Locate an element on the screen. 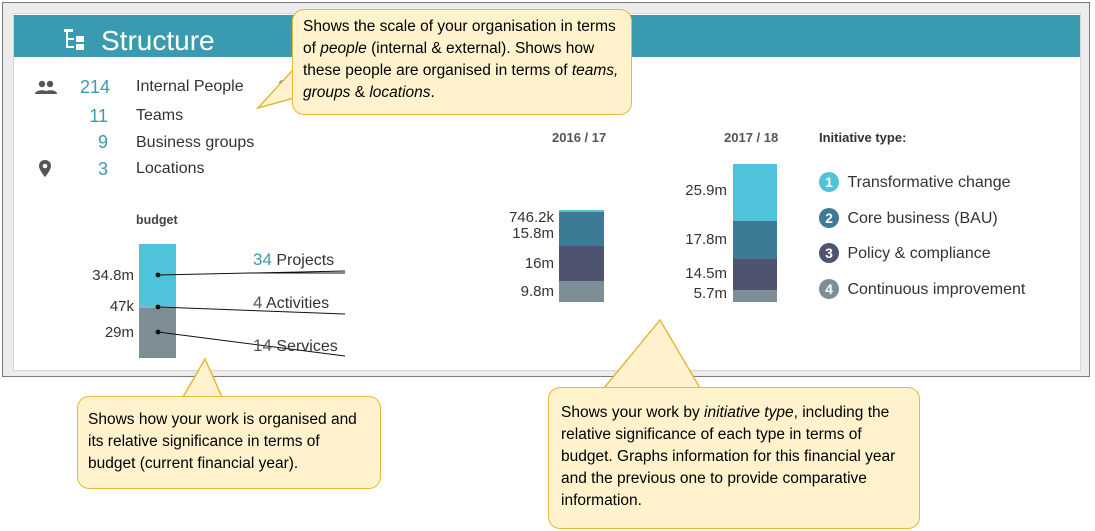  services-label: Services is located at coordinates (307, 346).